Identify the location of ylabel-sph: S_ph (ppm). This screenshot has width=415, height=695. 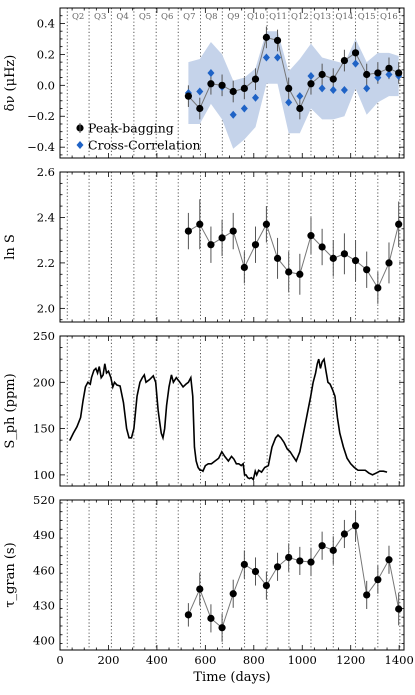
(10, 410).